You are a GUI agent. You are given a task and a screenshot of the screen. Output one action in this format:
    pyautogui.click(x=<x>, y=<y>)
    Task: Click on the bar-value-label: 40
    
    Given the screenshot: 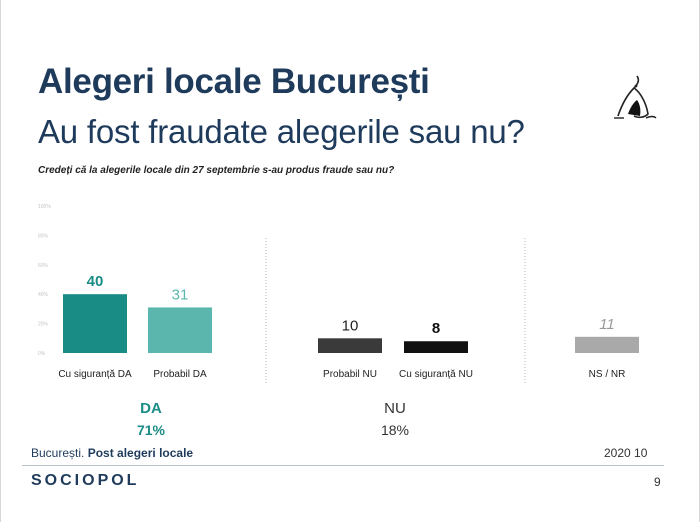 What is the action you would take?
    pyautogui.click(x=95, y=281)
    